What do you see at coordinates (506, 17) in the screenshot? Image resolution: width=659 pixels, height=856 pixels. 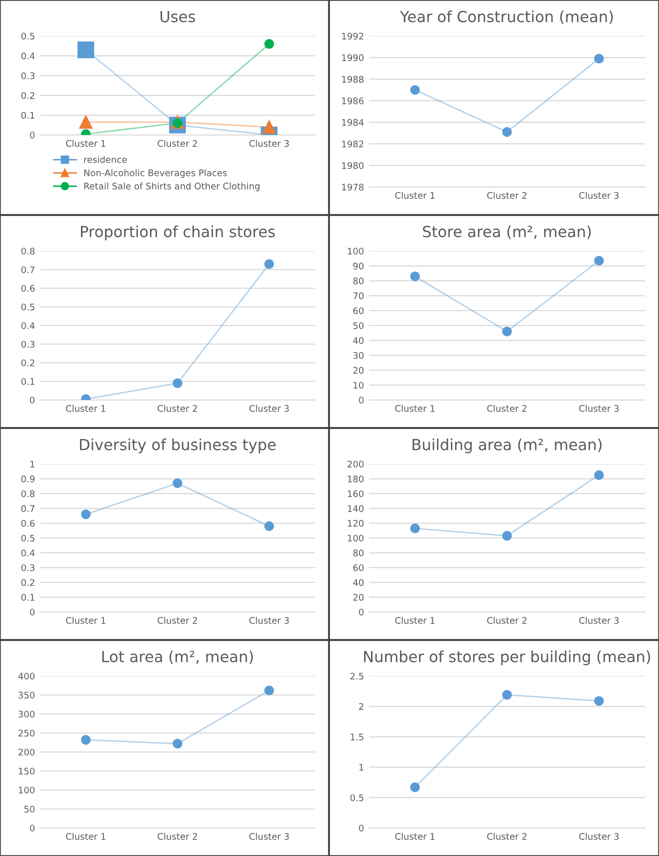 I see `chart-title: Year of Construction (mean)` at bounding box center [506, 17].